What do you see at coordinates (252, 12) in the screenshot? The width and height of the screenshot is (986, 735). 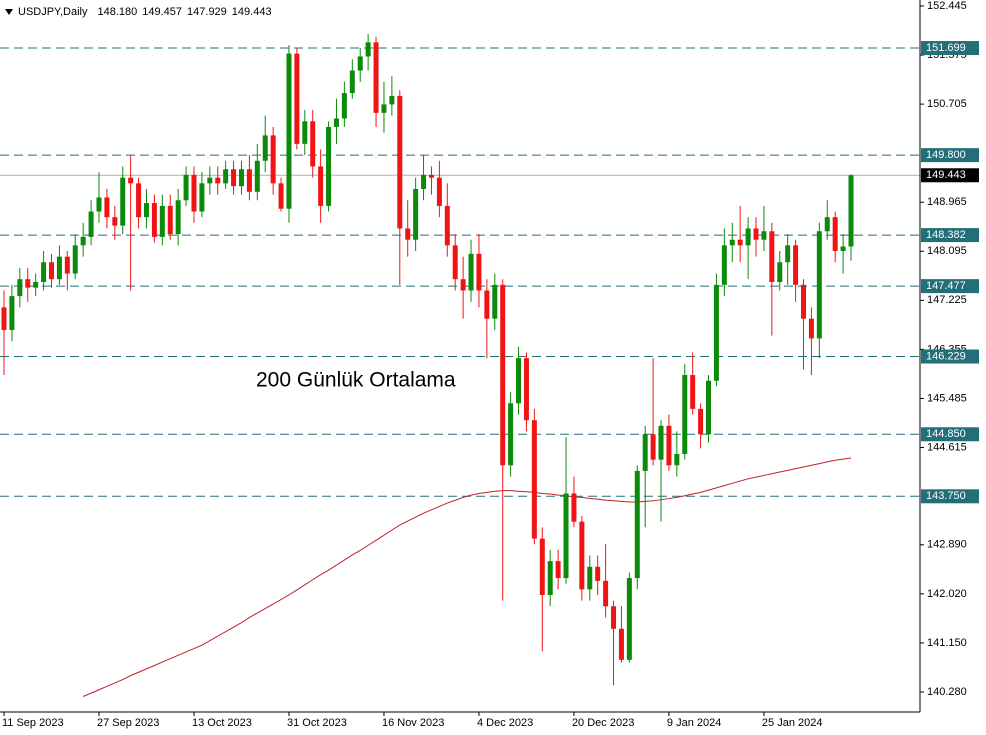 I see `header-value: 149.443` at bounding box center [252, 12].